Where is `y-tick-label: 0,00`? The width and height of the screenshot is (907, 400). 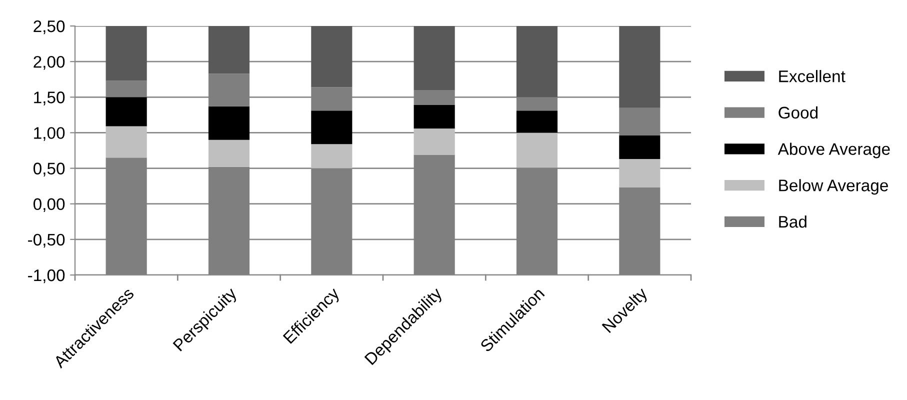
y-tick-label: 0,00 is located at coordinates (49, 205).